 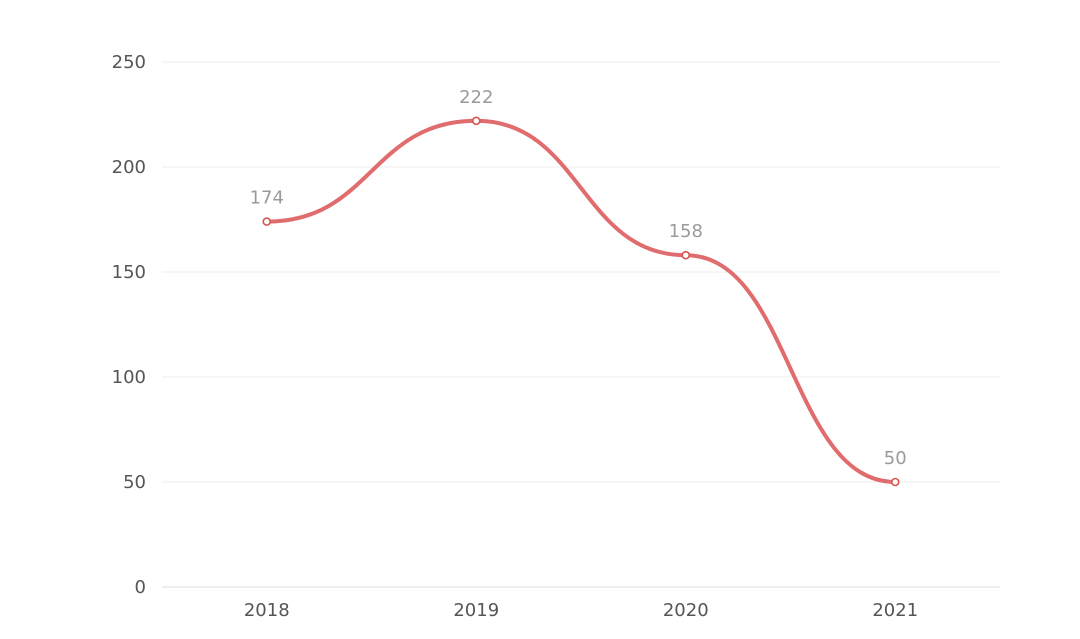 I want to click on y-tick-label: 0, so click(x=140, y=587).